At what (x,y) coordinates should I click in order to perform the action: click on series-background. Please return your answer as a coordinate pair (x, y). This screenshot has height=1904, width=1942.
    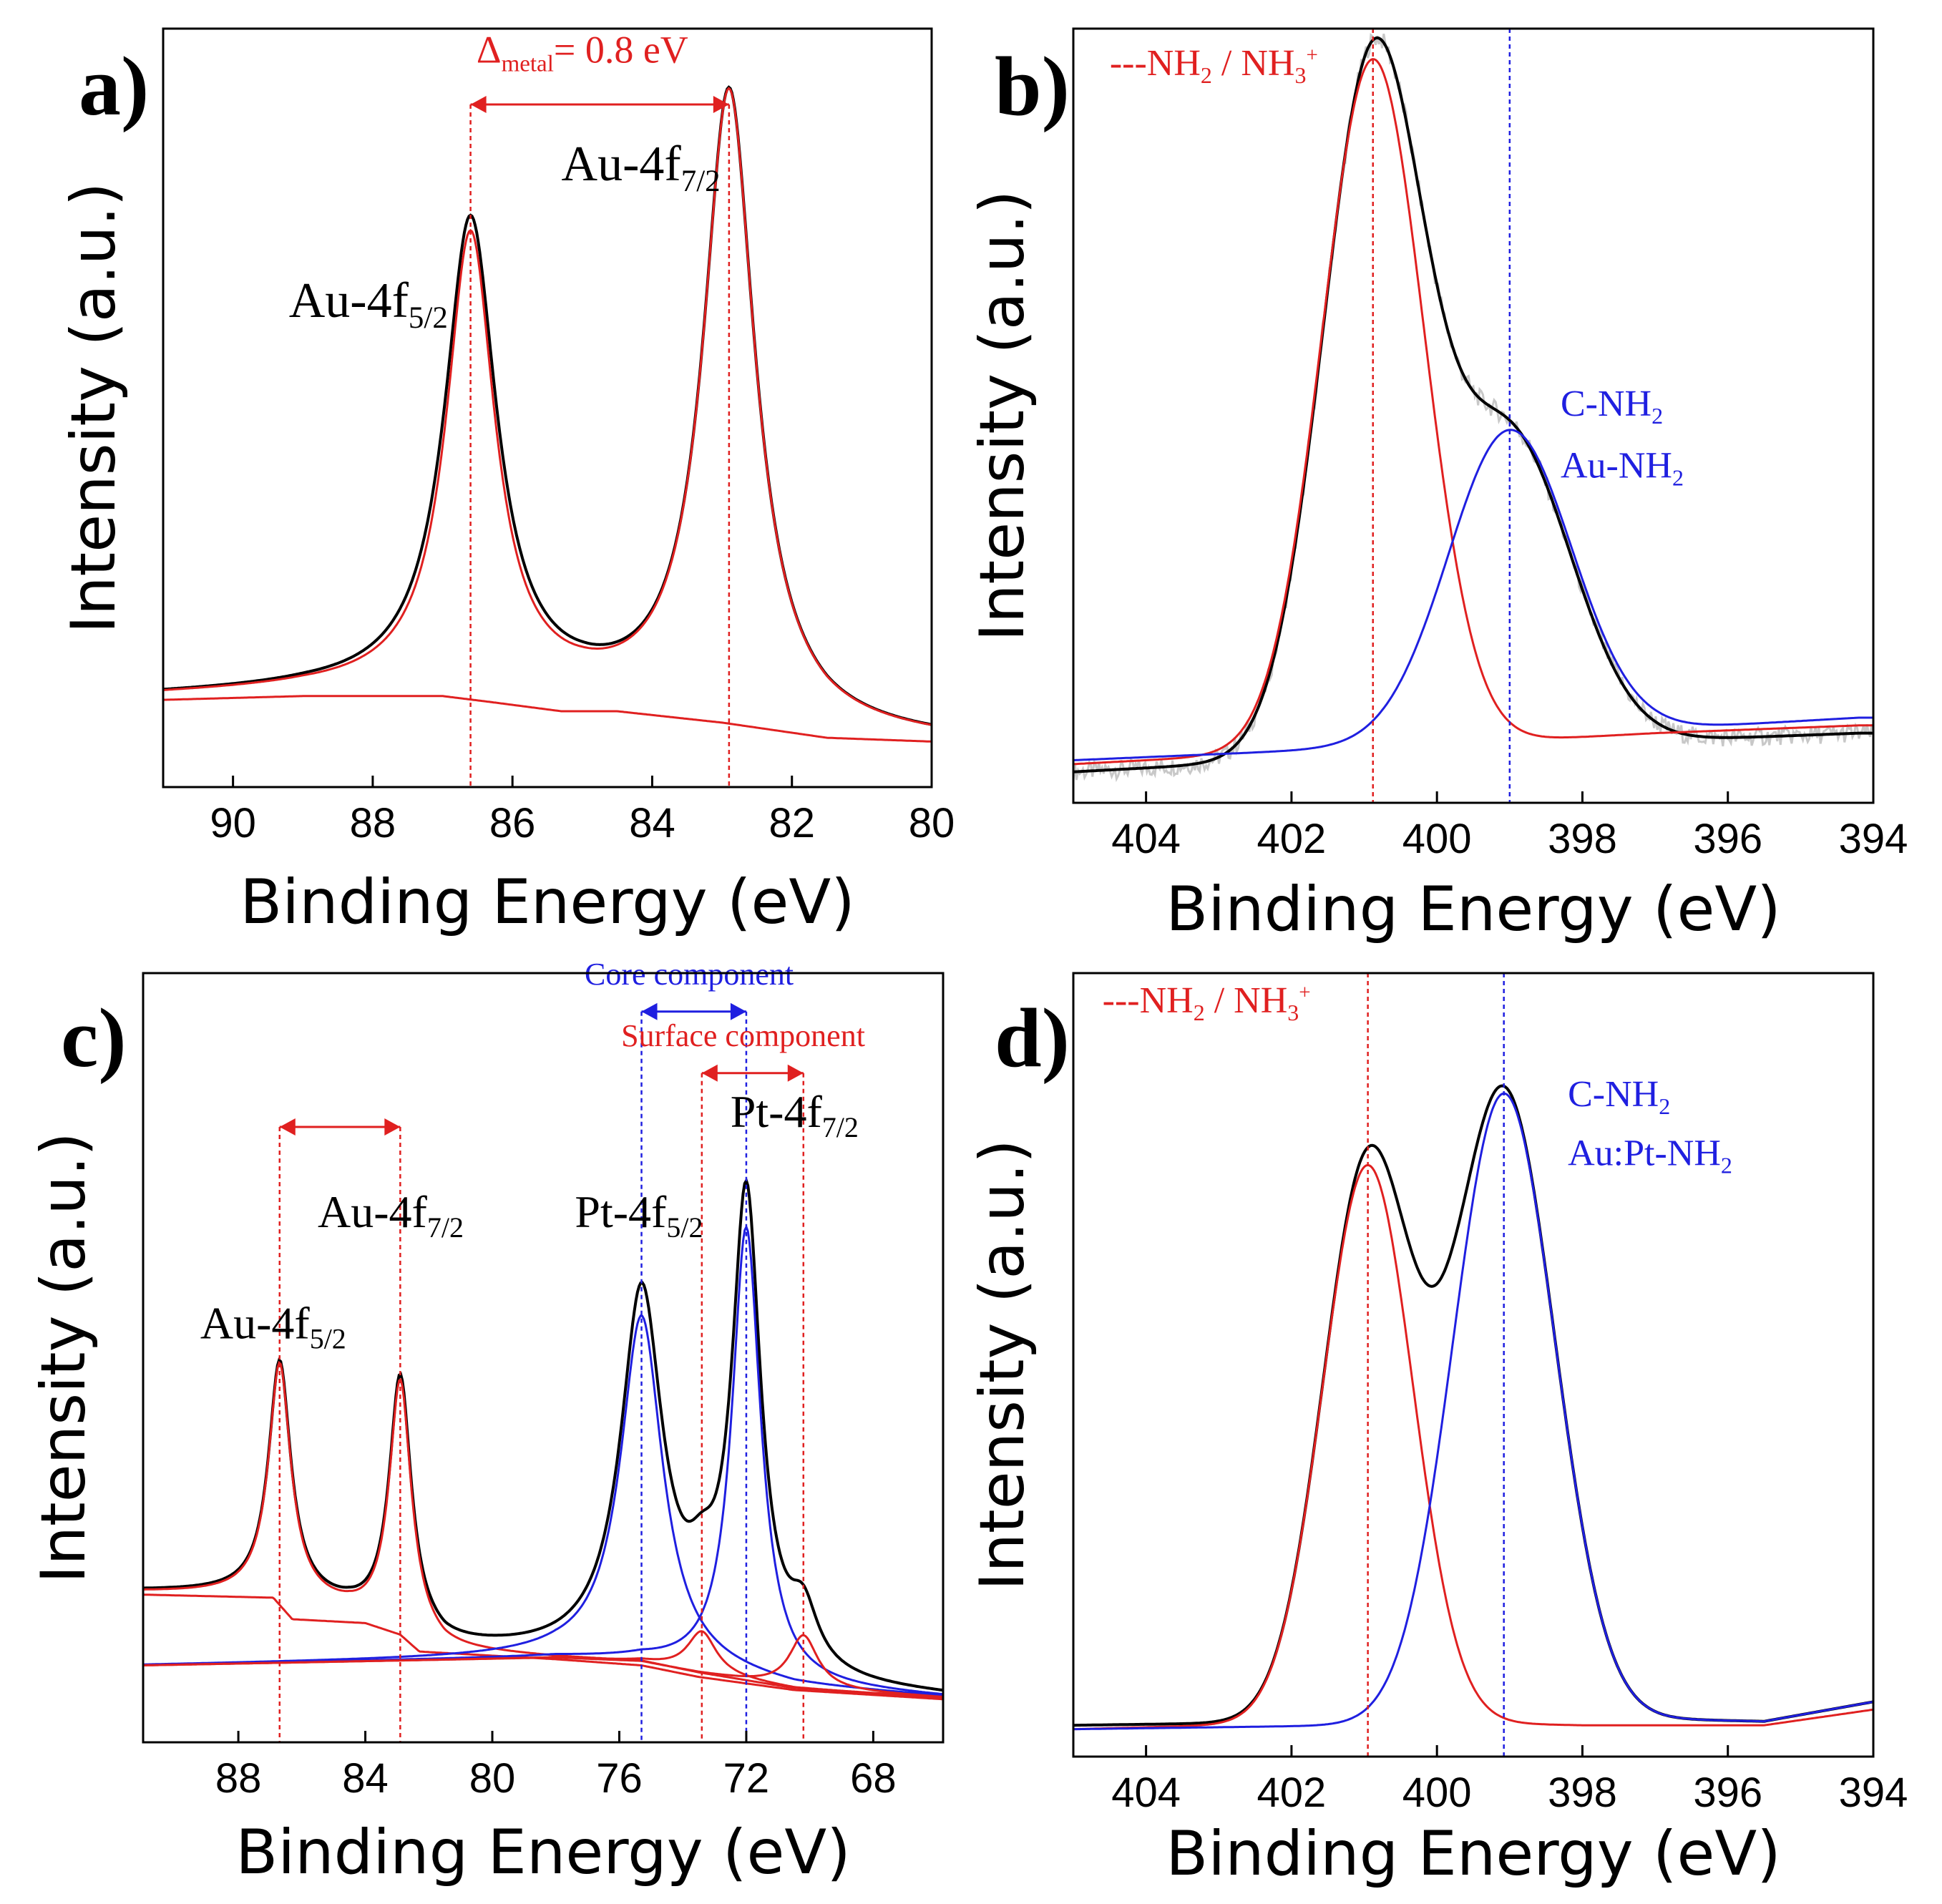
    Looking at the image, I should click on (547, 719).